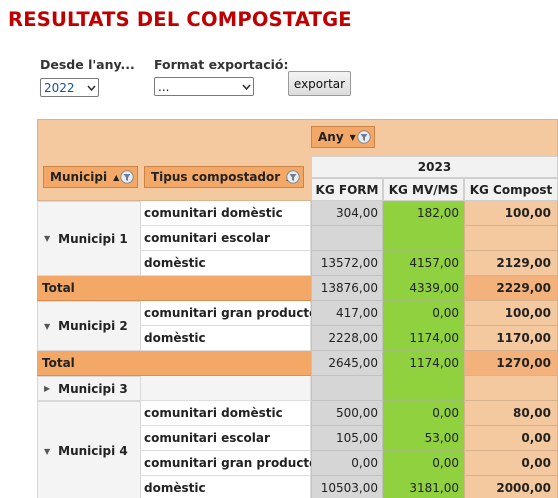 This screenshot has width=558, height=498. Describe the element at coordinates (347, 213) in the screenshot. I see `kg-form-cell: 304,00` at that location.